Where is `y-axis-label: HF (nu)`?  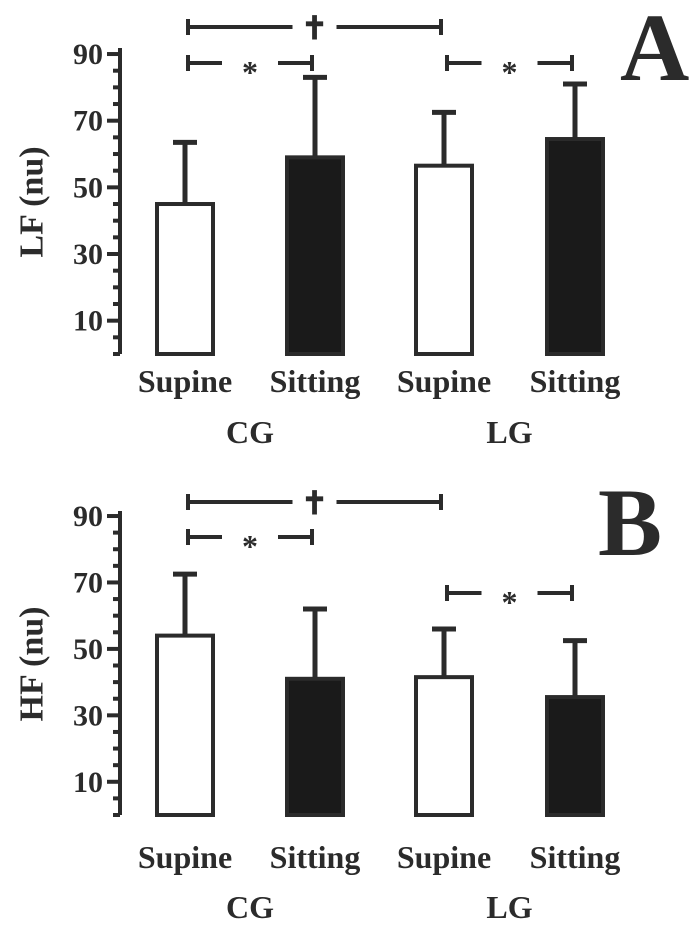
y-axis-label: HF (nu) is located at coordinates (32, 664).